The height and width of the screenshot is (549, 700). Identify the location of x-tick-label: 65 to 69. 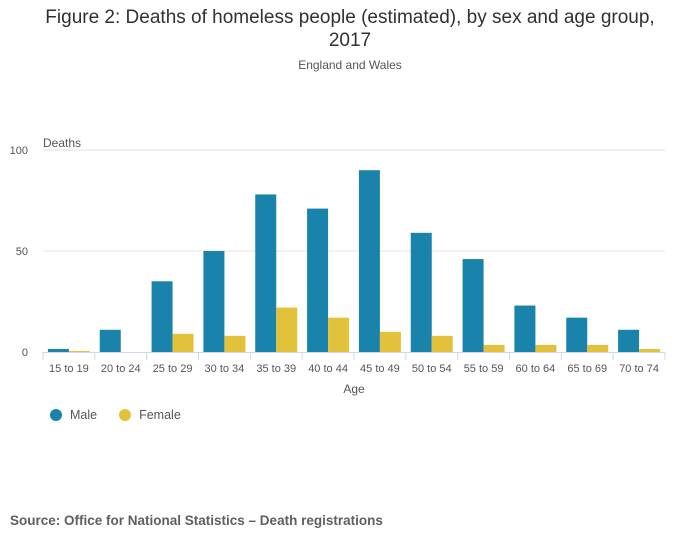
(587, 369).